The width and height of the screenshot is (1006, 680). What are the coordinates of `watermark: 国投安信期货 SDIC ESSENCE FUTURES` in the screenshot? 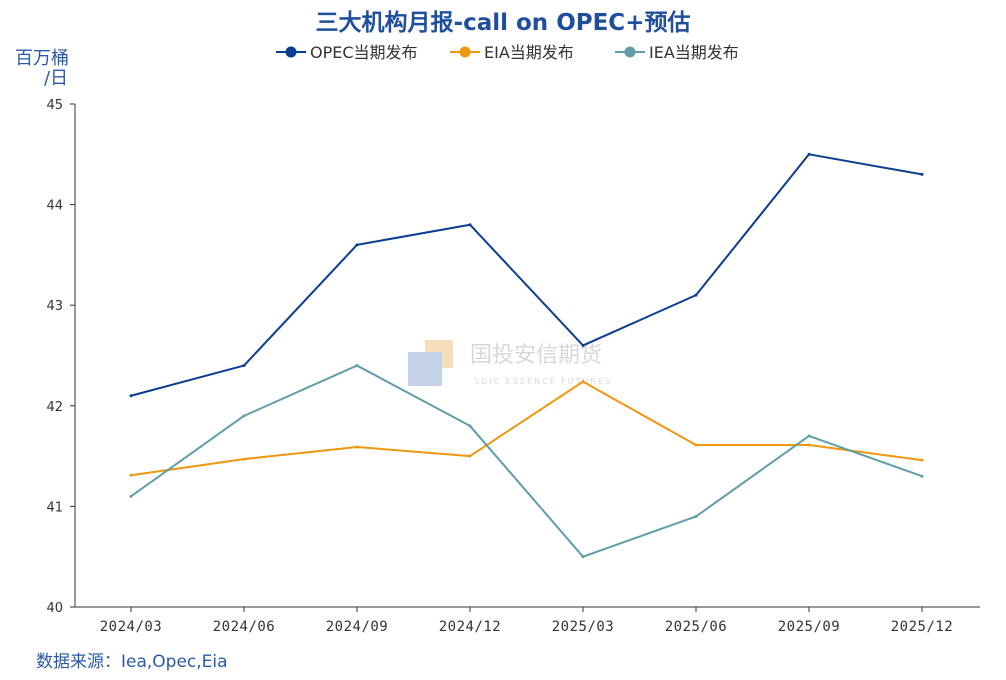 It's located at (510, 363).